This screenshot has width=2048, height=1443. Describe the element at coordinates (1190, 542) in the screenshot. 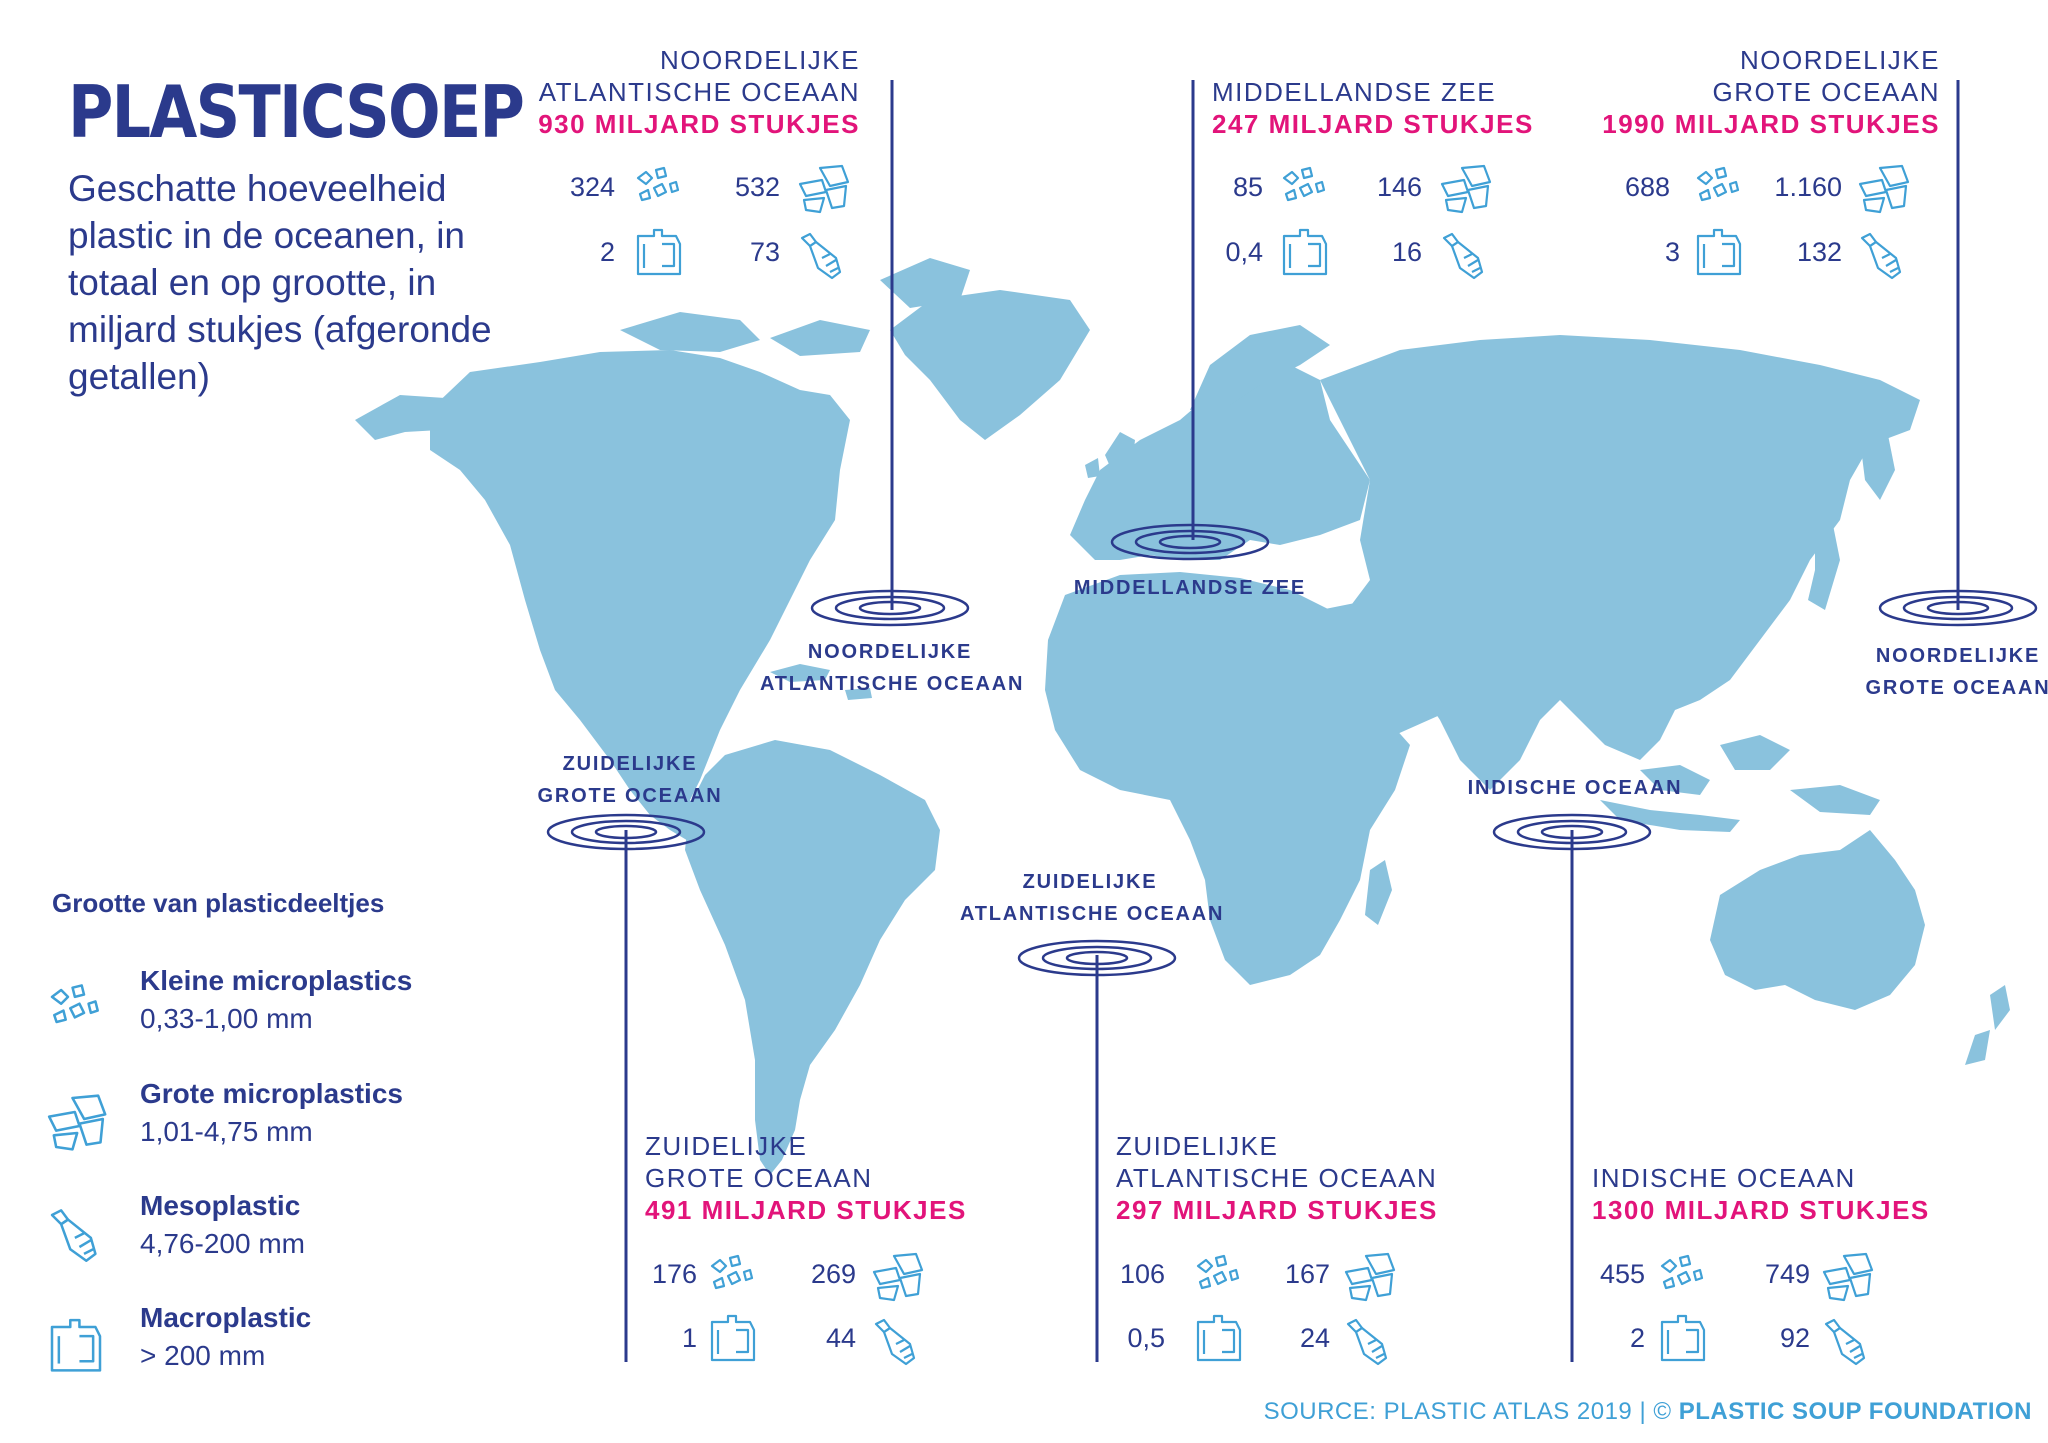

I see `gyre-mediterranean` at that location.